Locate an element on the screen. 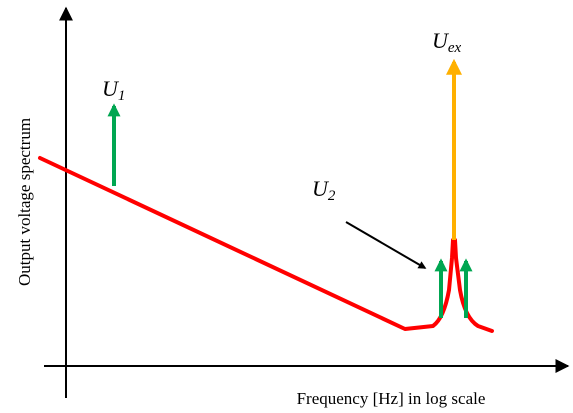 The image size is (573, 413). u2-pointer-arrow is located at coordinates (386, 245).